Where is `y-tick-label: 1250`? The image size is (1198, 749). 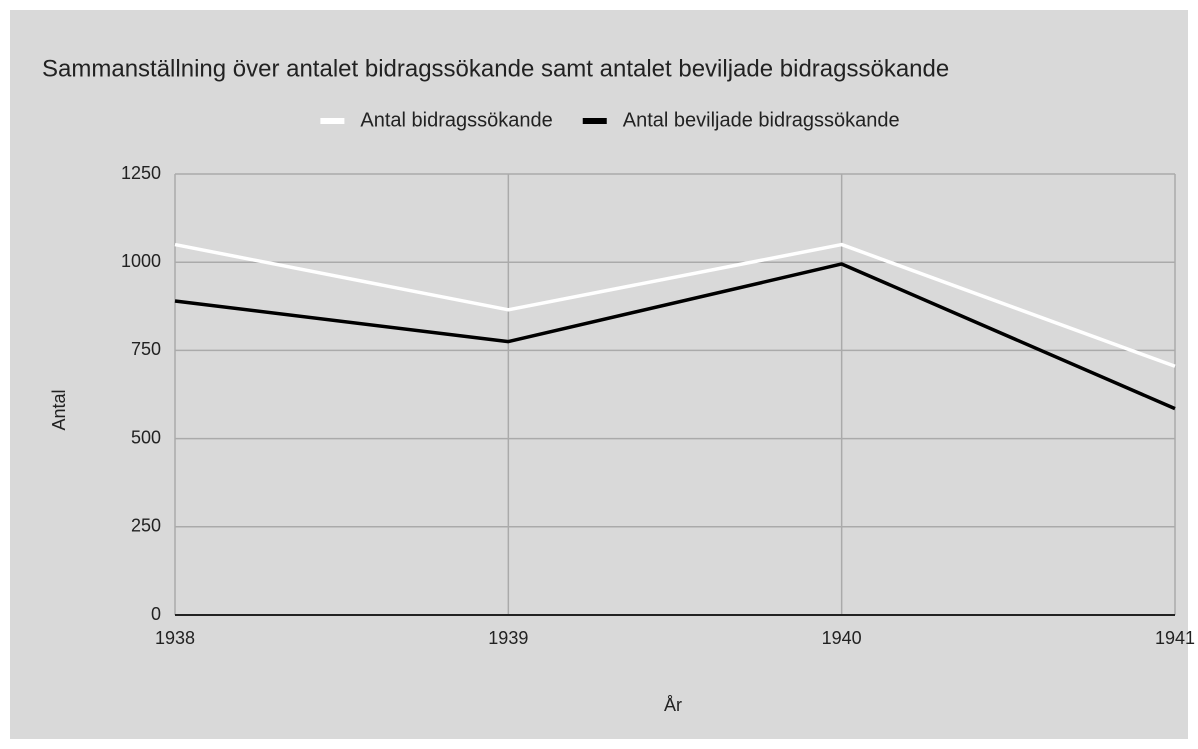
y-tick-label: 1250 is located at coordinates (141, 173).